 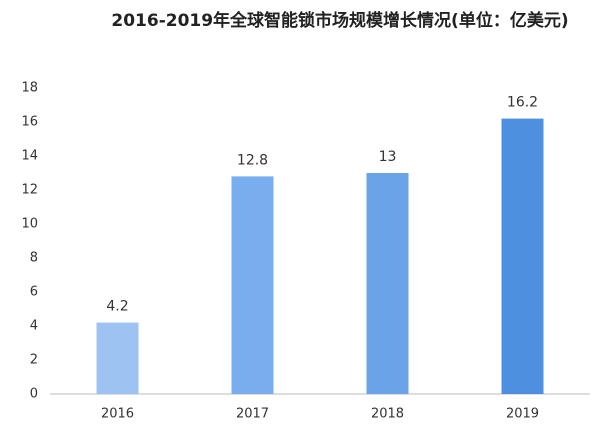 What do you see at coordinates (29, 190) in the screenshot?
I see `y-tick-label: 12` at bounding box center [29, 190].